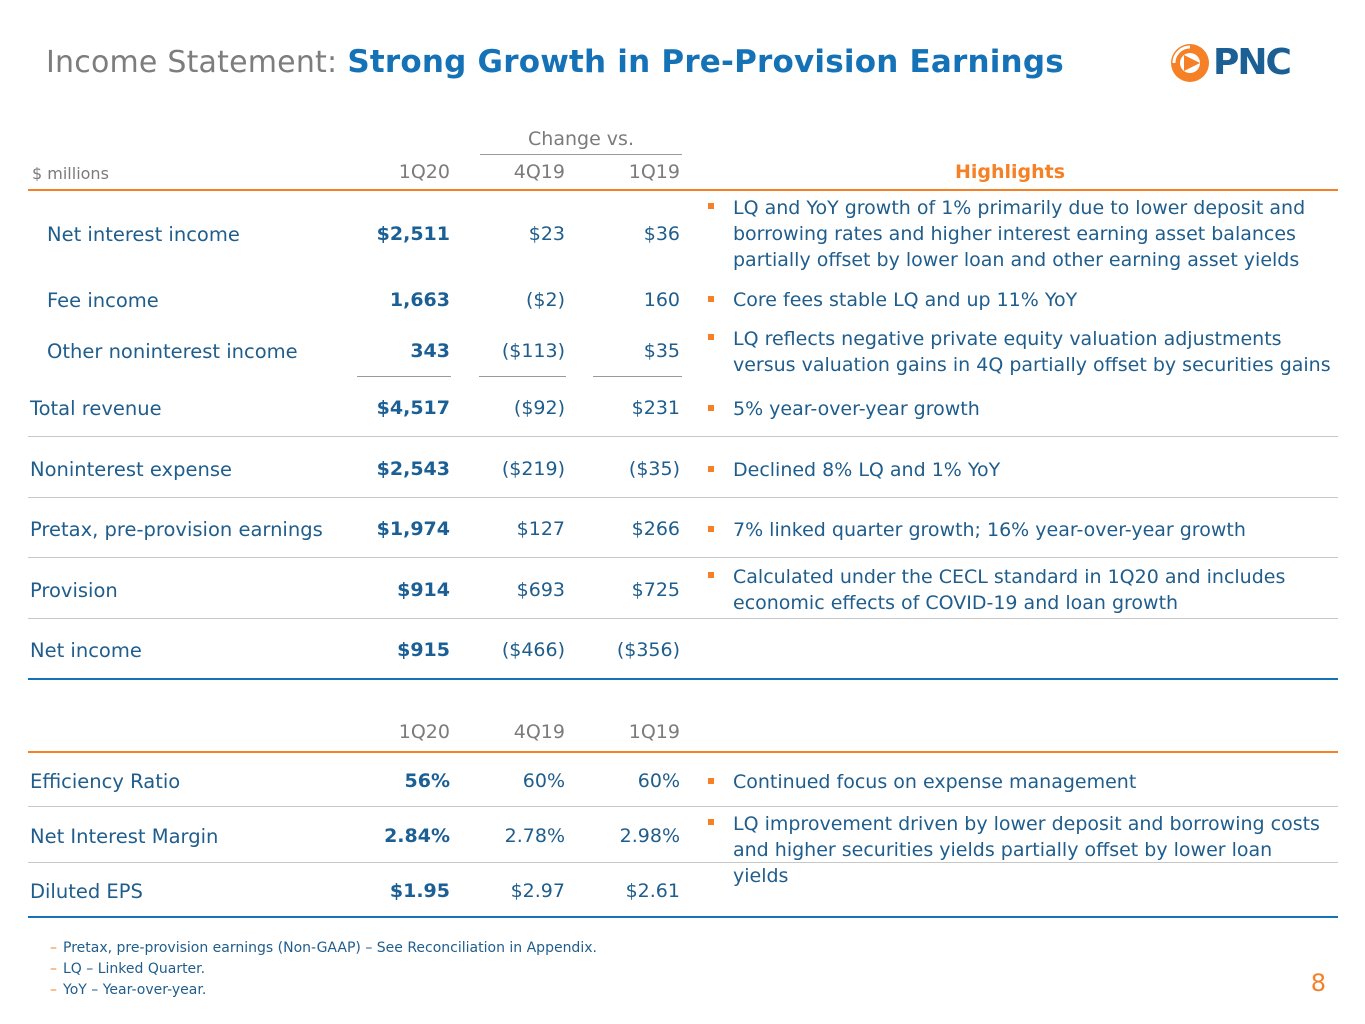 This screenshot has height=1024, width=1365. What do you see at coordinates (1190, 63) in the screenshot?
I see `pnc-logo-mark-icon` at bounding box center [1190, 63].